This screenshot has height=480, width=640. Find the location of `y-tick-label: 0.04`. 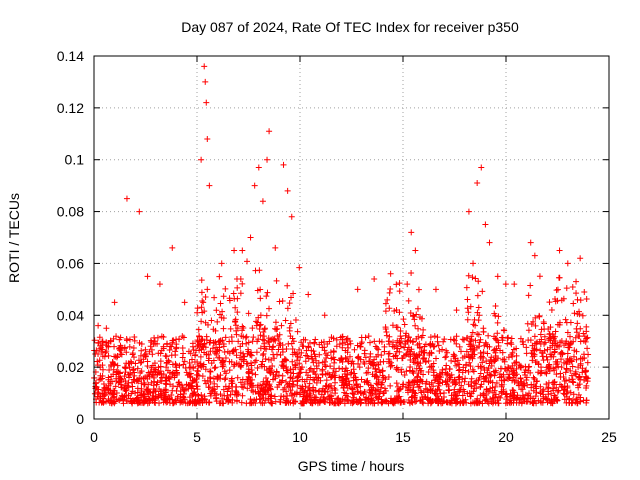

y-tick-label: 0.04 is located at coordinates (70, 315).